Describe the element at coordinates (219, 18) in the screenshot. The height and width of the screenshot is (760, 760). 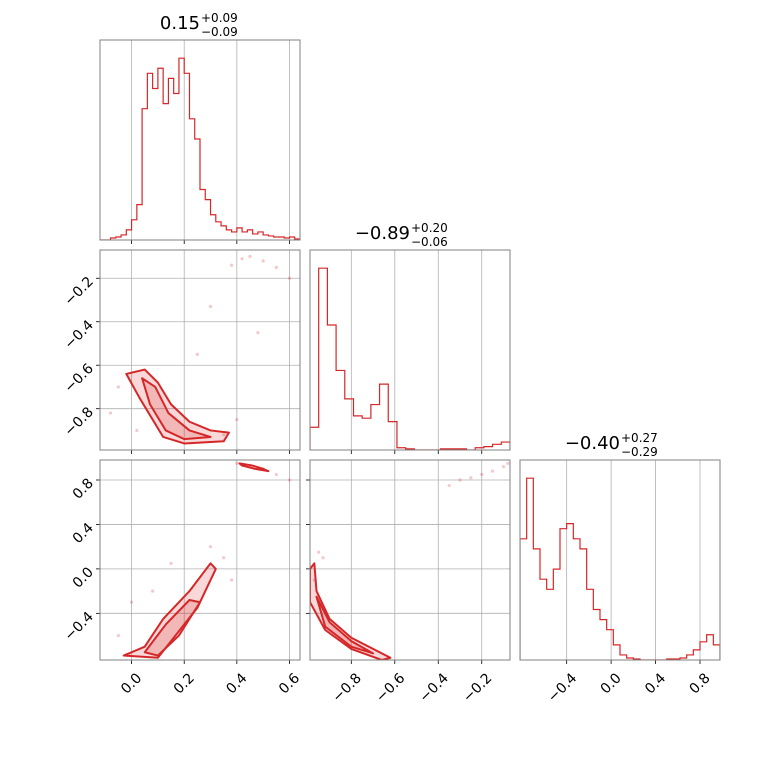
I see `panel-title: +0.09` at that location.